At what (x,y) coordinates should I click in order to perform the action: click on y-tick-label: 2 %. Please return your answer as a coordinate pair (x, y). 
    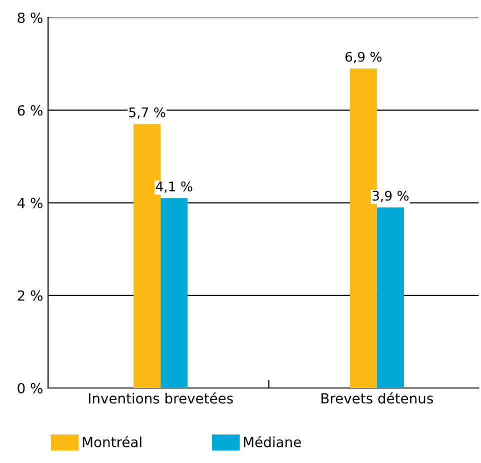
    Looking at the image, I should click on (30, 295).